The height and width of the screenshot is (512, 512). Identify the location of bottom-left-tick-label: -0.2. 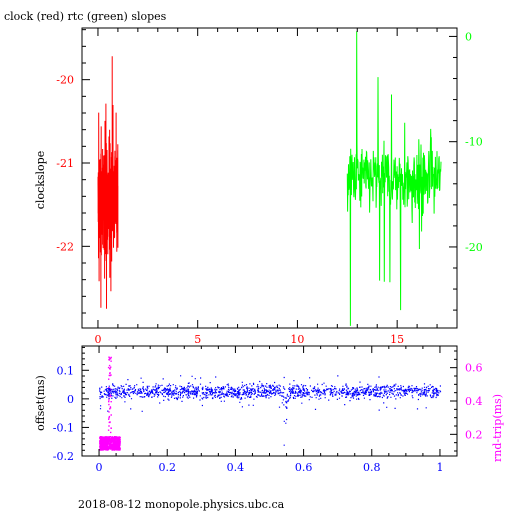
(63, 456).